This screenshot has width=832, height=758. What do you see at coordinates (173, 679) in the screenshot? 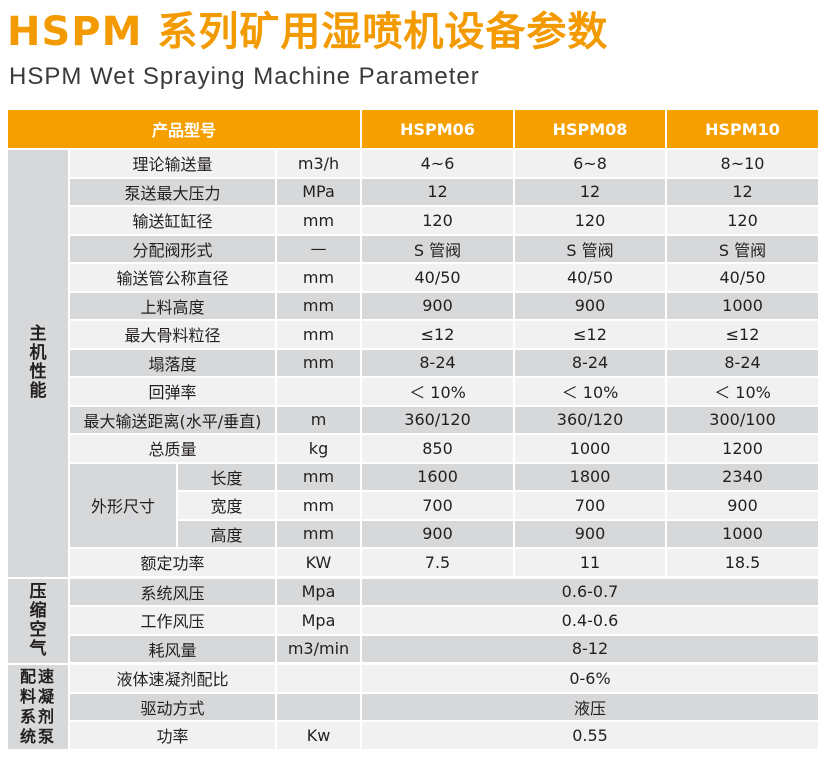
I see `param-name: 液体速凝剂配比` at bounding box center [173, 679].